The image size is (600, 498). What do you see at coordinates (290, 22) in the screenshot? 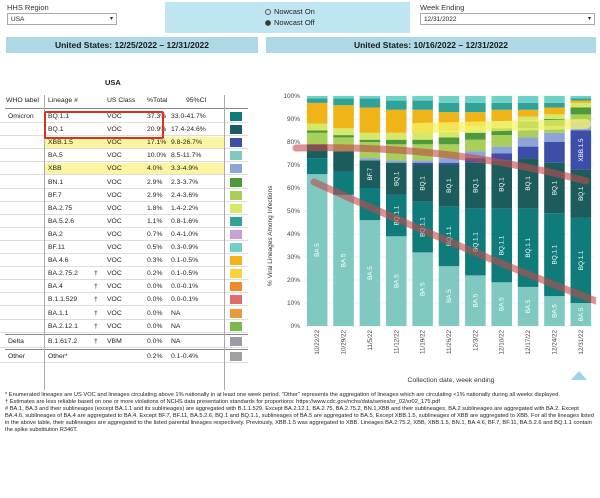
I see `nowcast-off-radio: Nowcast Off` at bounding box center [290, 22].